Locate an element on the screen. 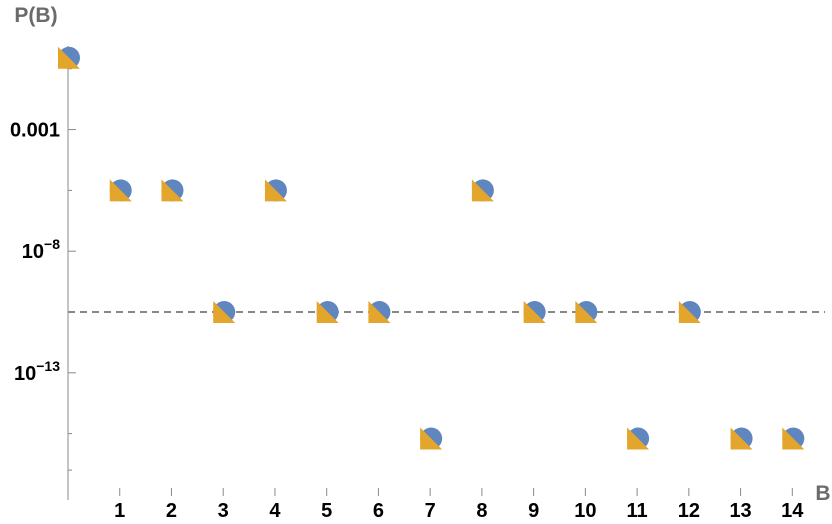 The image size is (832, 524). x-tick-label: 12 is located at coordinates (689, 511).